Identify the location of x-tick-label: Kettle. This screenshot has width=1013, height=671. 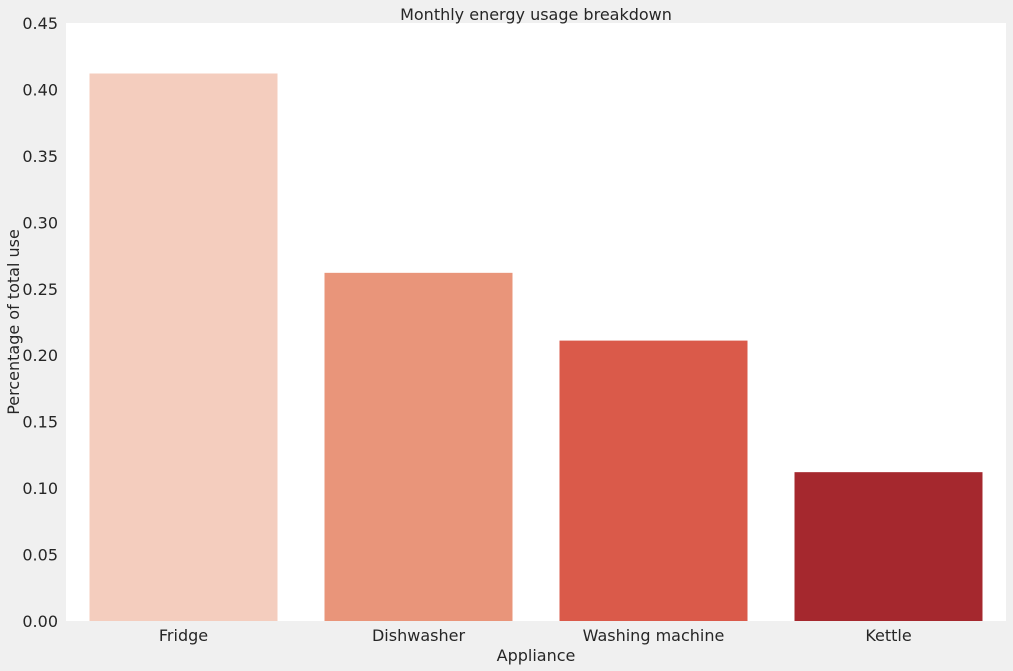
(888, 635).